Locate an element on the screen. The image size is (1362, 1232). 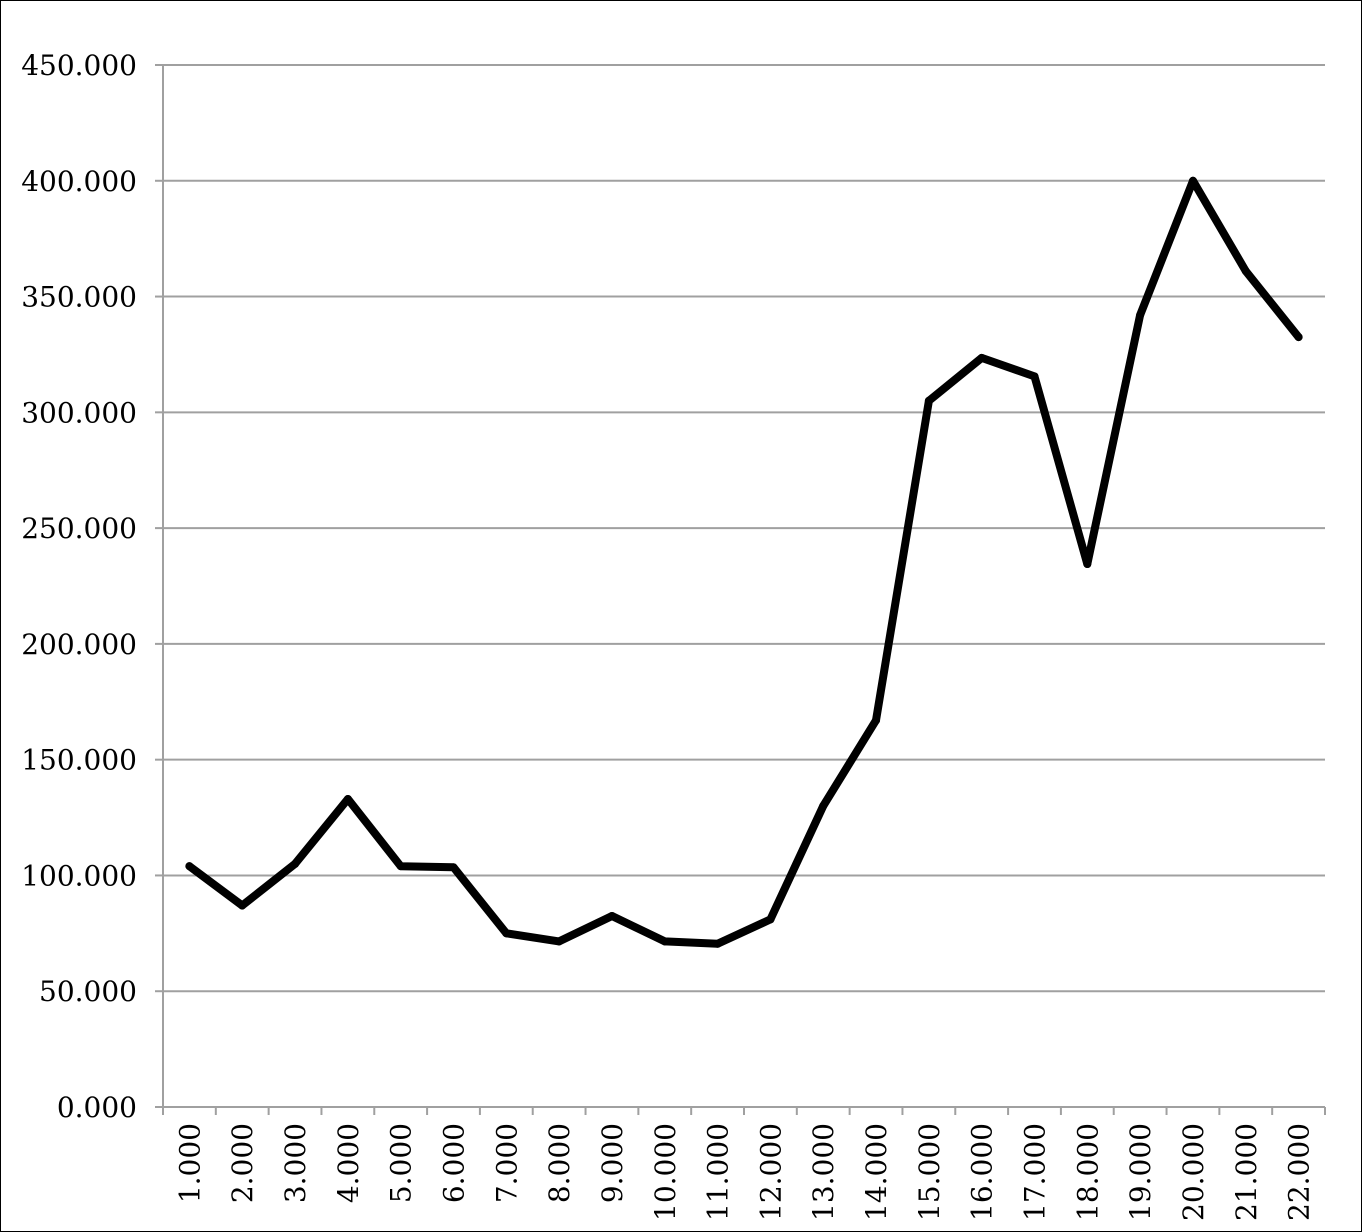
y-tick-label: 350.000 is located at coordinates (79, 297).